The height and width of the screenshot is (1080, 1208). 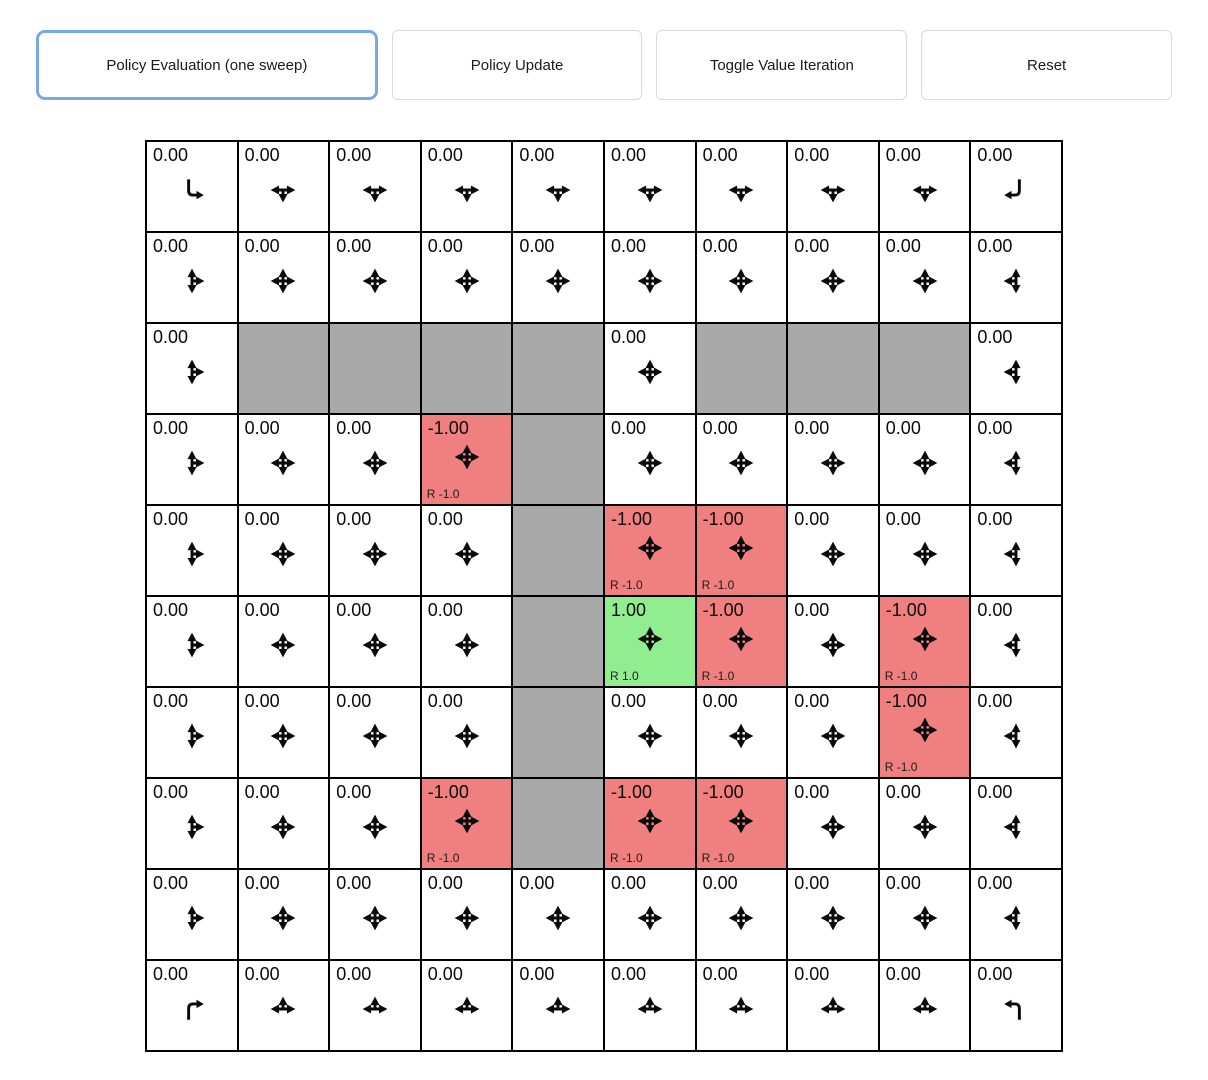 What do you see at coordinates (466, 368) in the screenshot?
I see `grid-cell-r2-c3` at bounding box center [466, 368].